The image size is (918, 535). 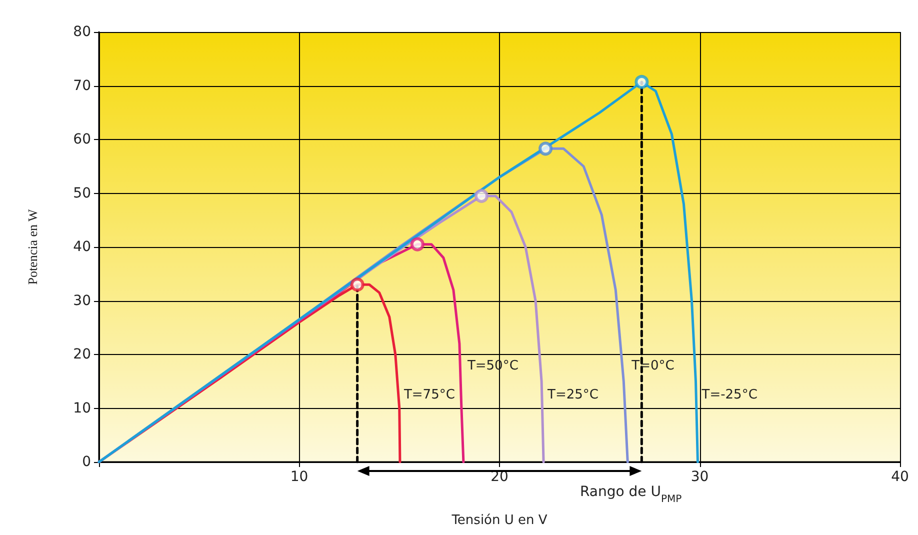 What do you see at coordinates (428, 395) in the screenshot?
I see `annotation: T=75°C` at bounding box center [428, 395].